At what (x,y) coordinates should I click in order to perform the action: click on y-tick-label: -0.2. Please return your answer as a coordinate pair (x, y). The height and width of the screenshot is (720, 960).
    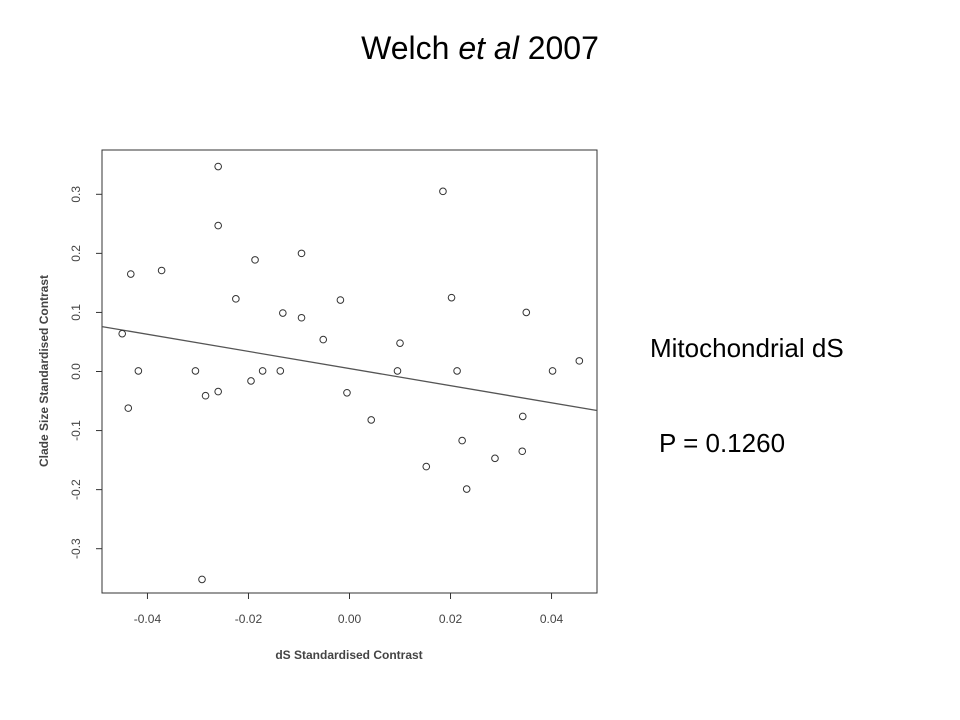
    Looking at the image, I should click on (76, 489).